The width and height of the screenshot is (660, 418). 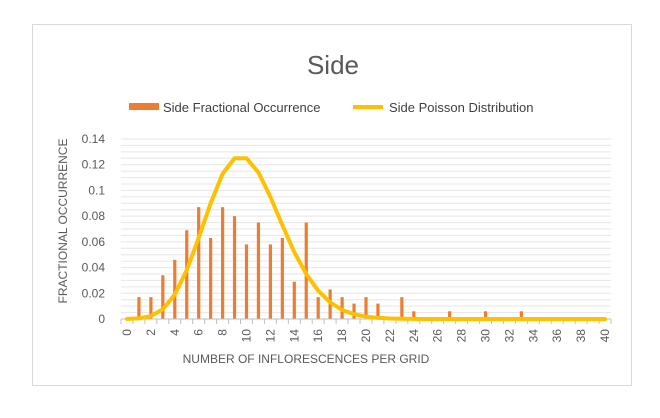 I want to click on y-tick-label: 0.08, so click(x=94, y=216).